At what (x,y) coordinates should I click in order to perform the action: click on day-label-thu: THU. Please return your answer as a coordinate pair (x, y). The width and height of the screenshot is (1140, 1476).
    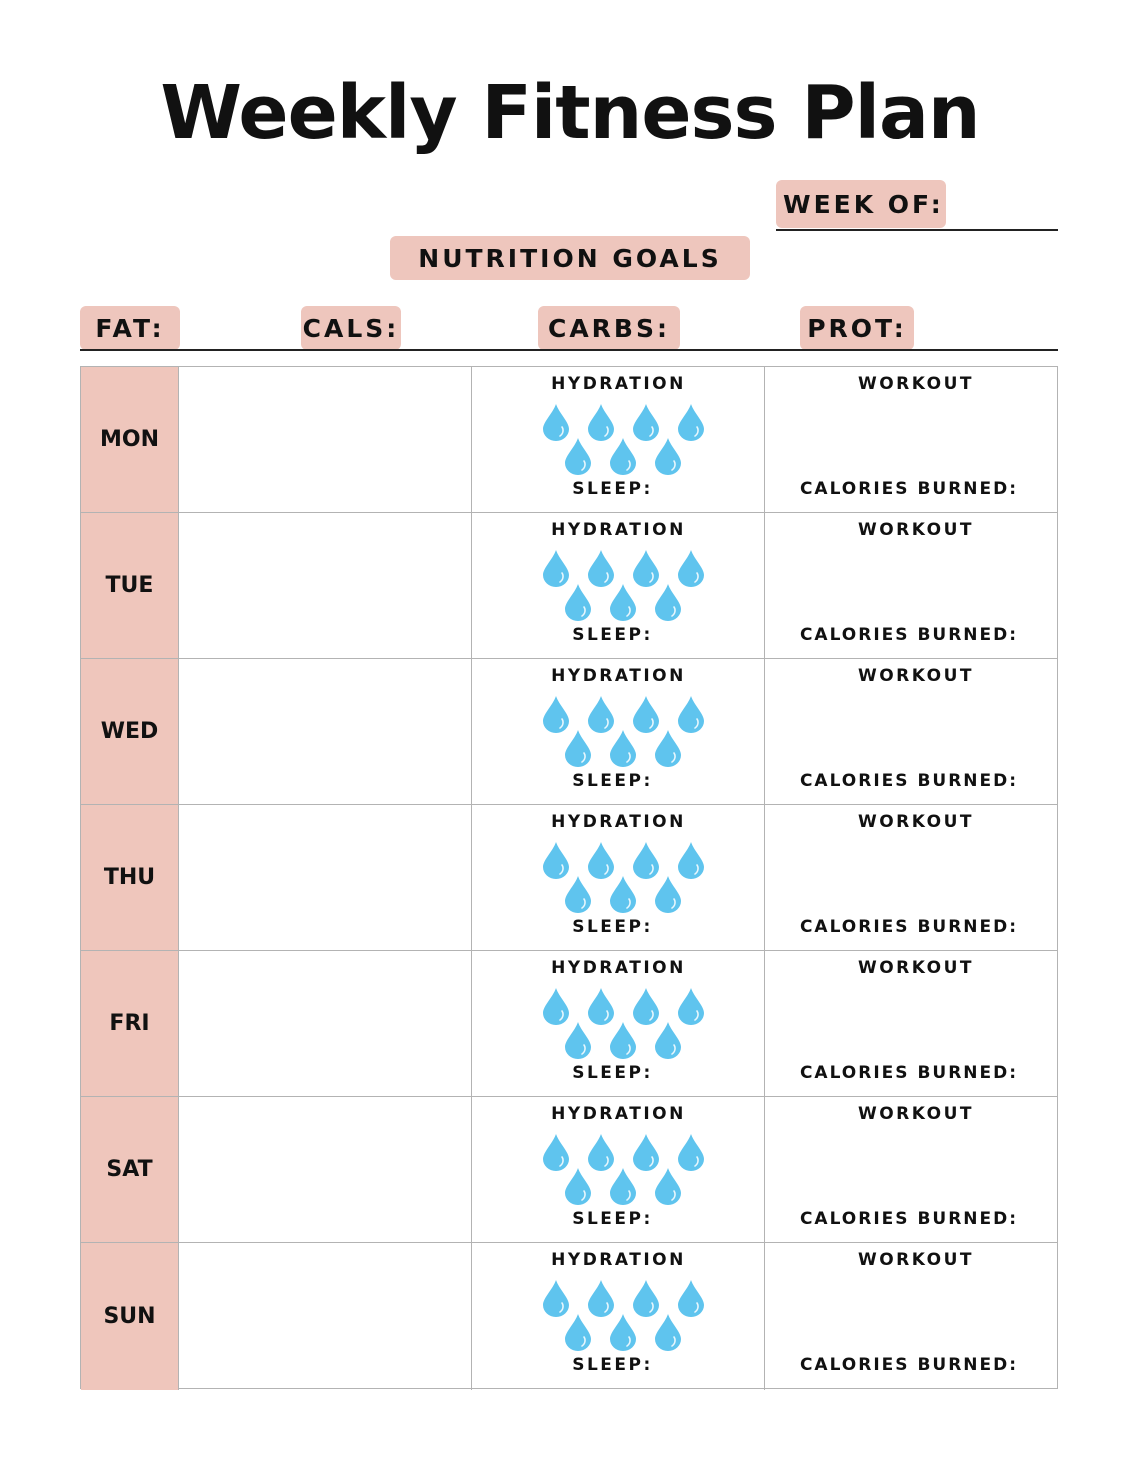
    Looking at the image, I should click on (130, 877).